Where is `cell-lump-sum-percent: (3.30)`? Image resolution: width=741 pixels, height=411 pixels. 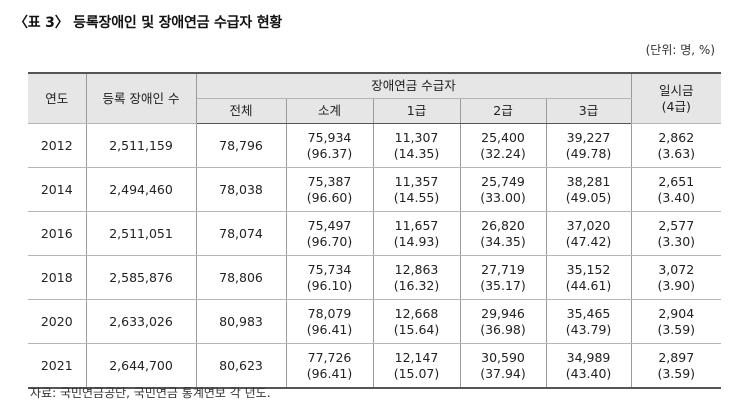 cell-lump-sum-percent: (3.30) is located at coordinates (676, 241).